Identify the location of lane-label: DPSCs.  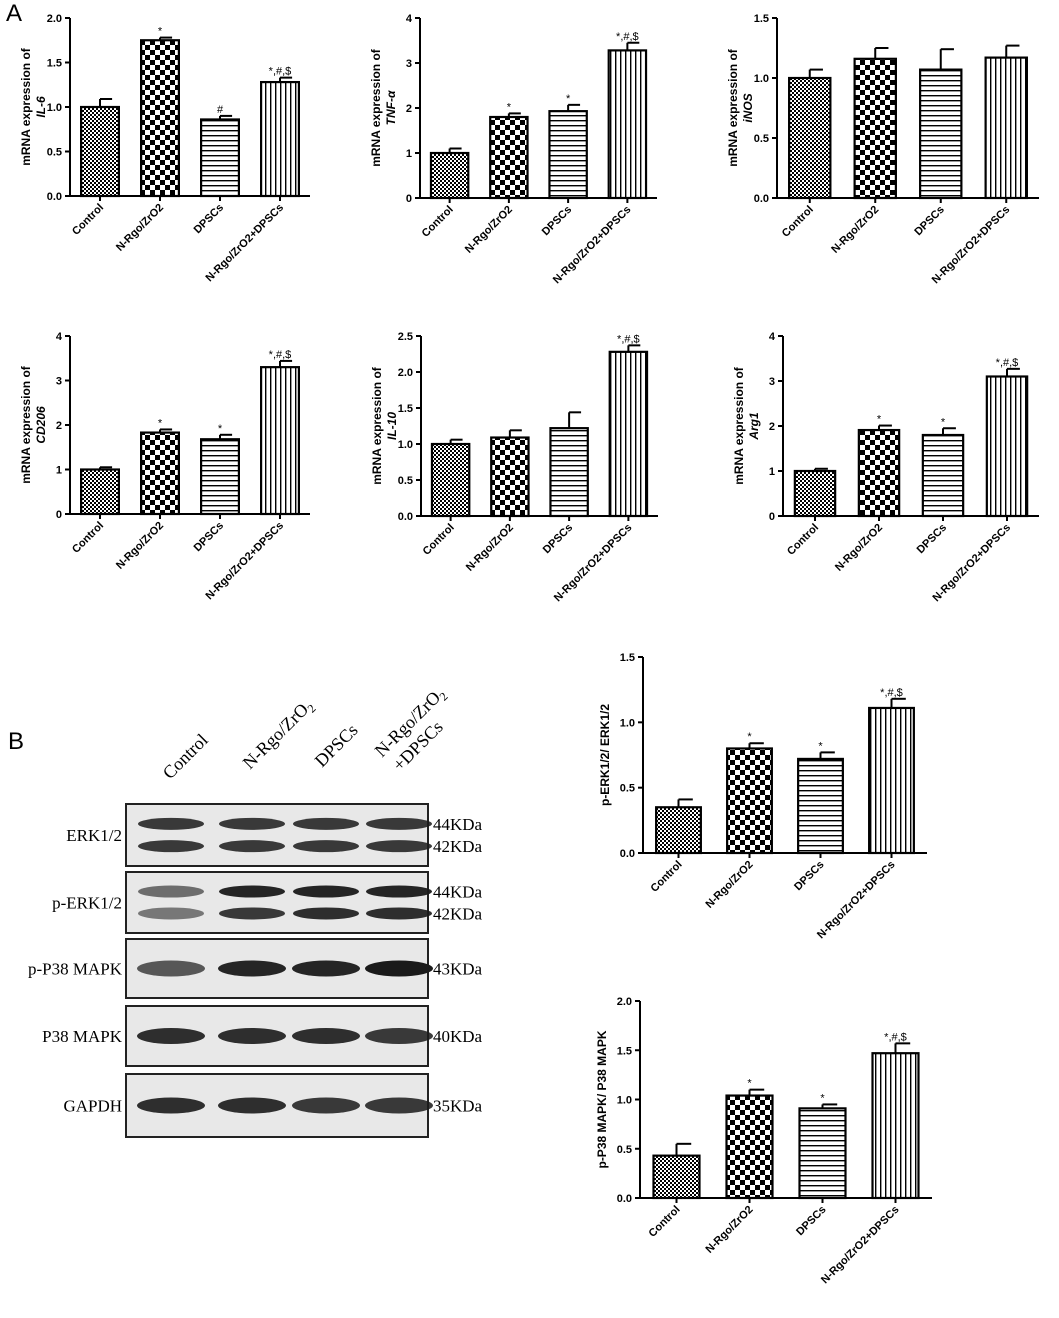
(336, 745).